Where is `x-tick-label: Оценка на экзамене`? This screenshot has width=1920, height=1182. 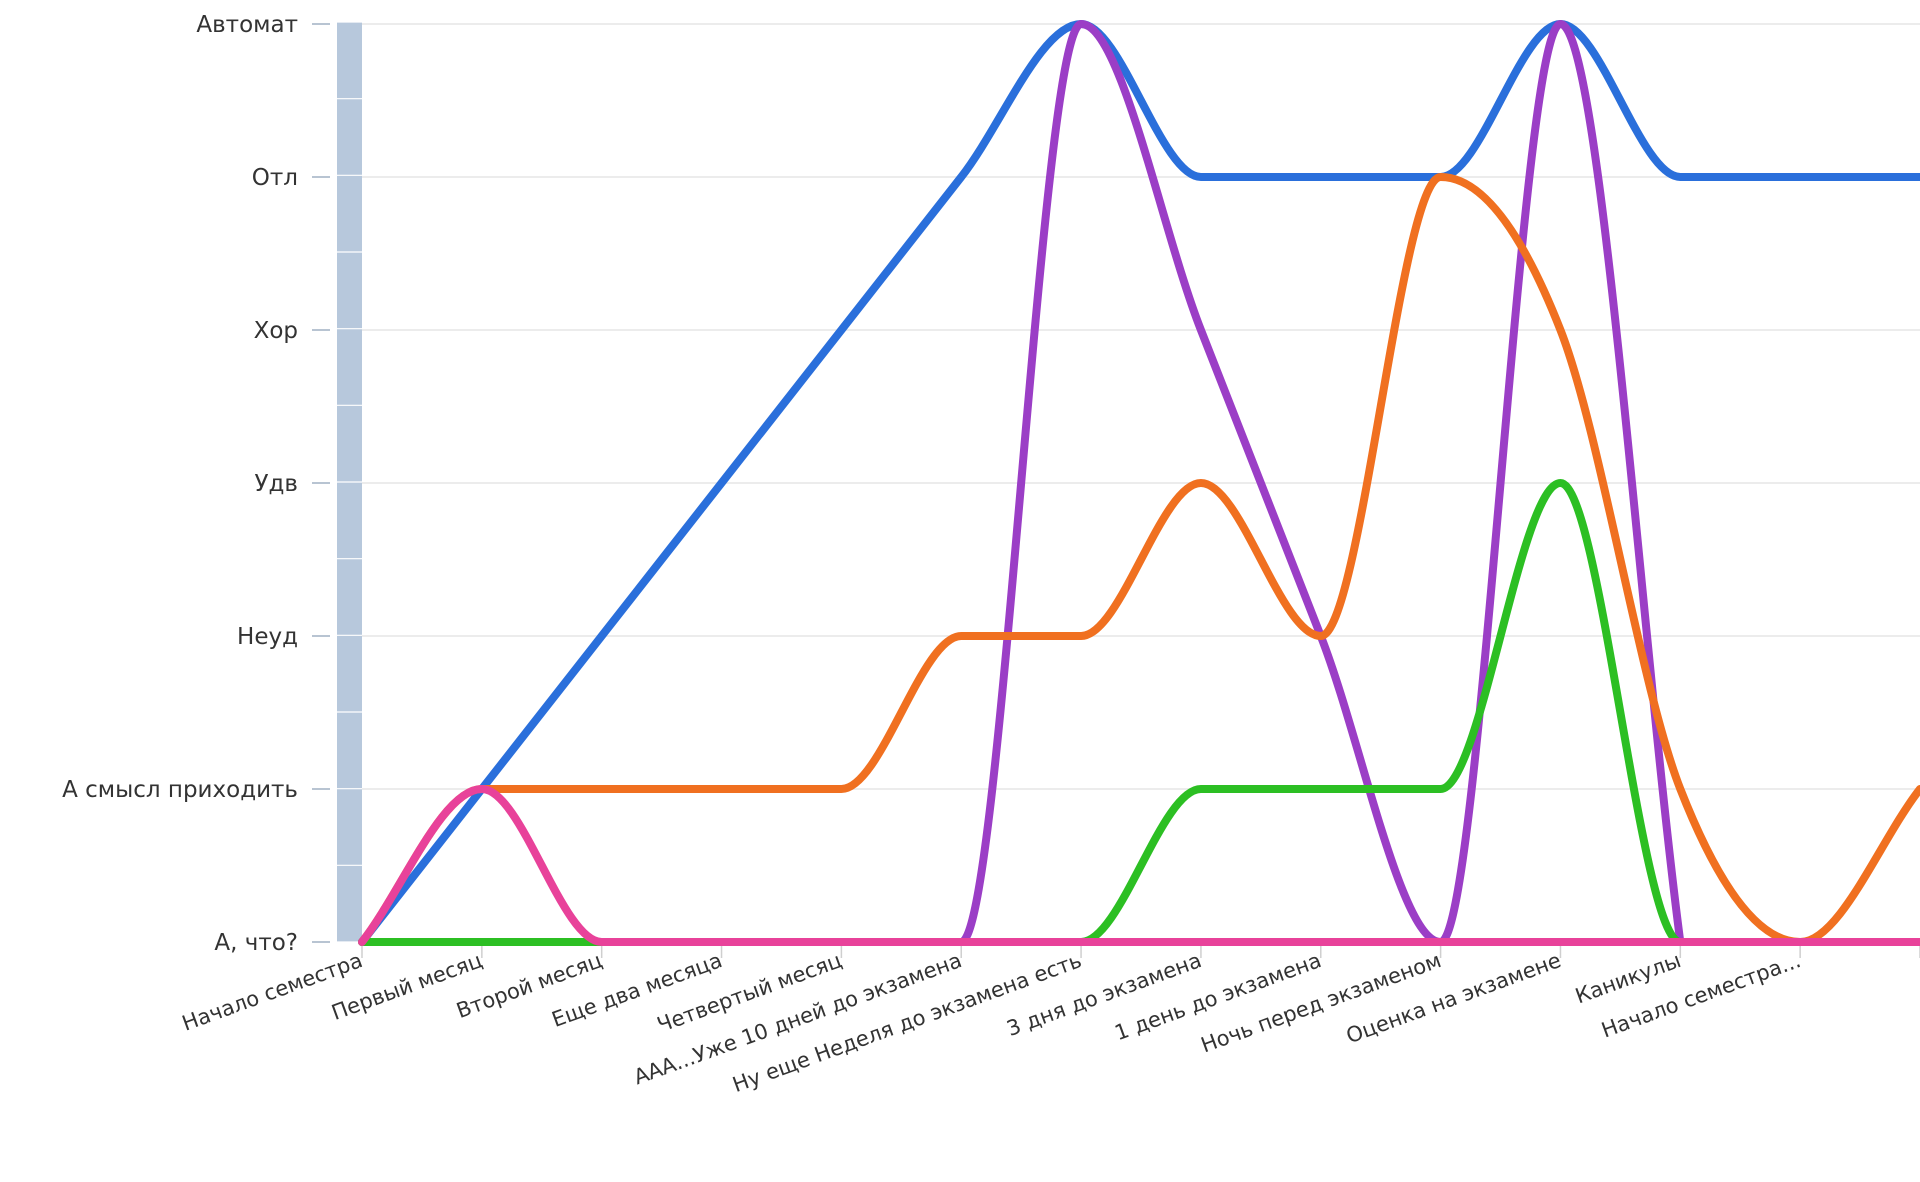
x-tick-label: Оценка на экзамене is located at coordinates (1453, 998).